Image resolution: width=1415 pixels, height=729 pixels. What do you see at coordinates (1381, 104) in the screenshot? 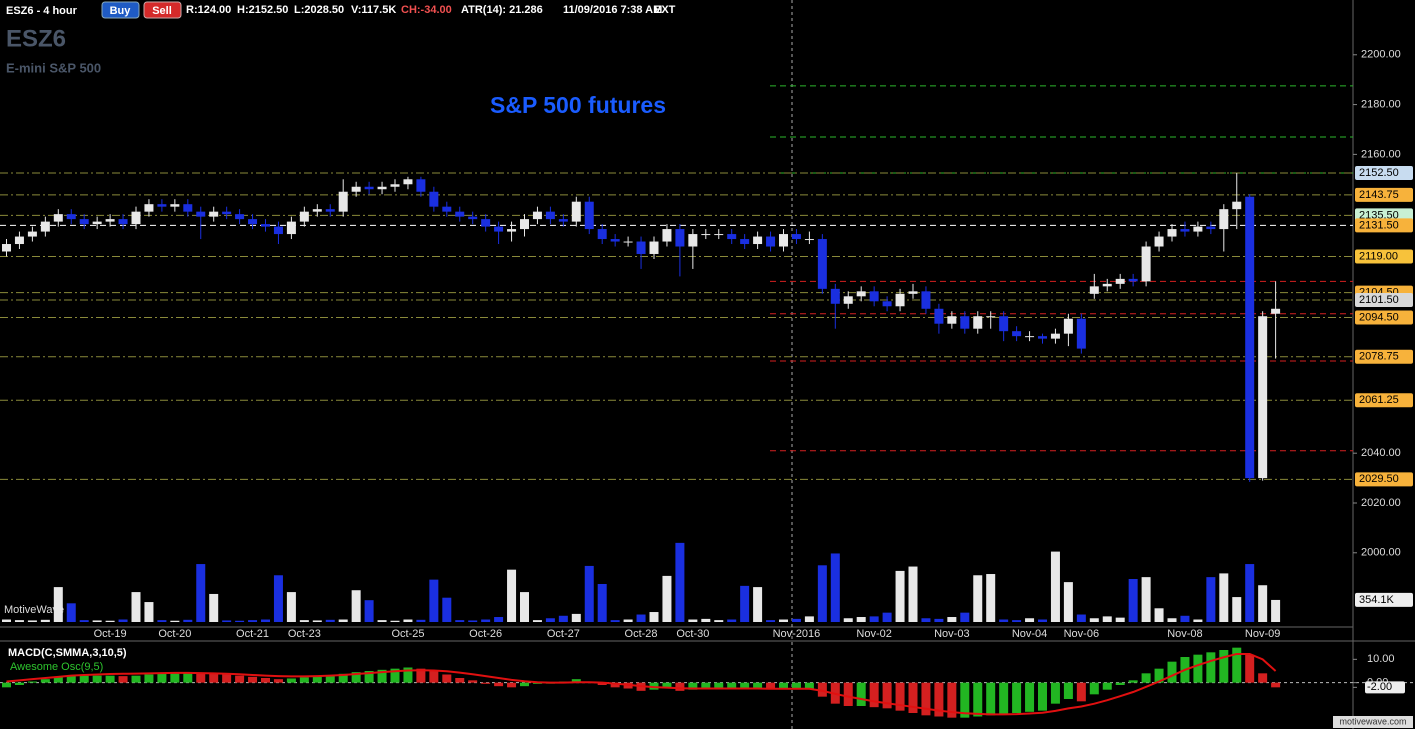
I see `y-tick-label: 2180.00` at bounding box center [1381, 104].